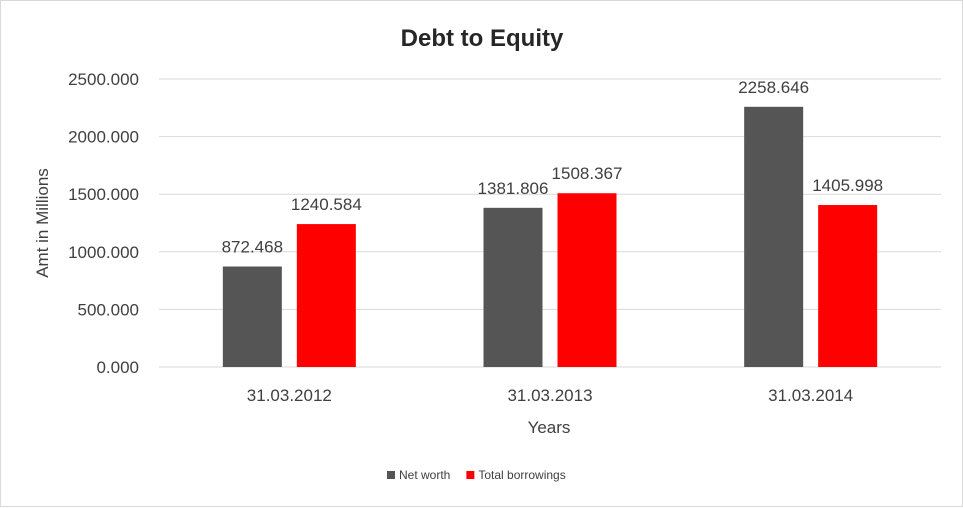  I want to click on y-tick-label: 2500.000, so click(103, 79).